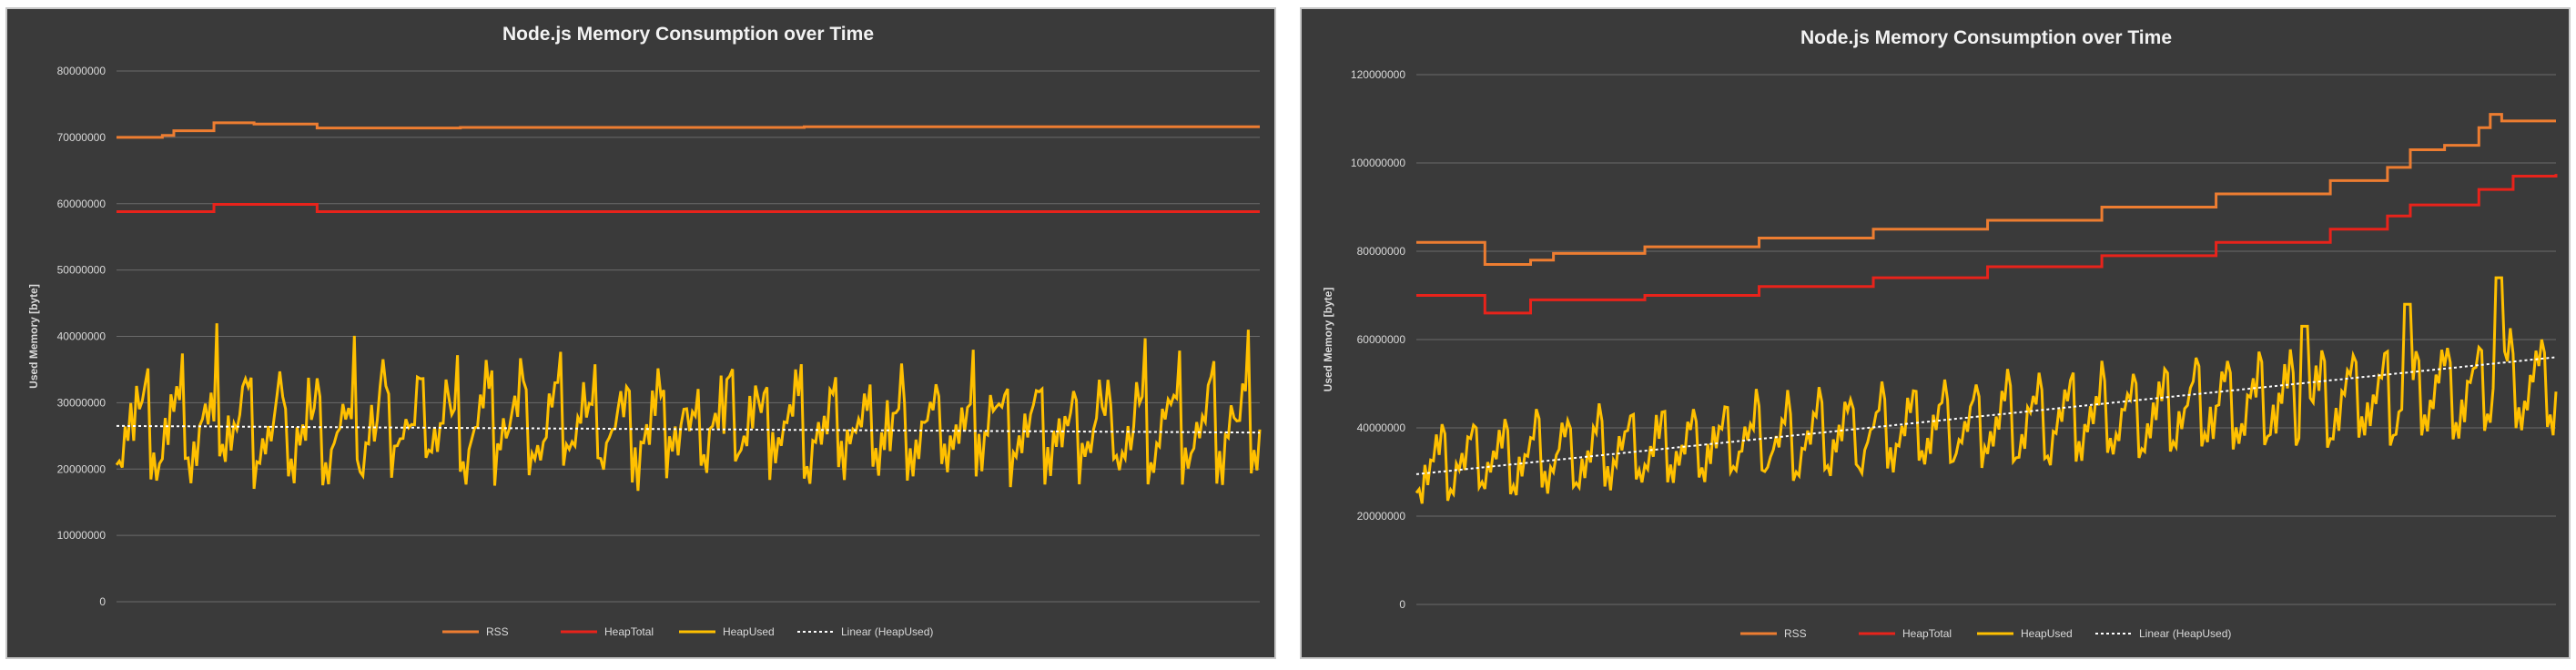 The height and width of the screenshot is (670, 2576). I want to click on y-tick-label: 100000000, so click(1378, 163).